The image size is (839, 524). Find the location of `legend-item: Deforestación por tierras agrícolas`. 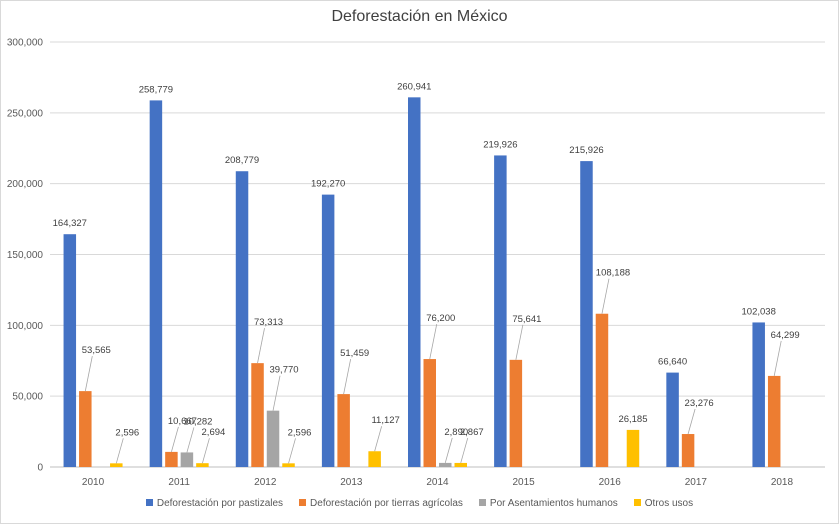

legend-item: Deforestación por tierras agrícolas is located at coordinates (381, 503).